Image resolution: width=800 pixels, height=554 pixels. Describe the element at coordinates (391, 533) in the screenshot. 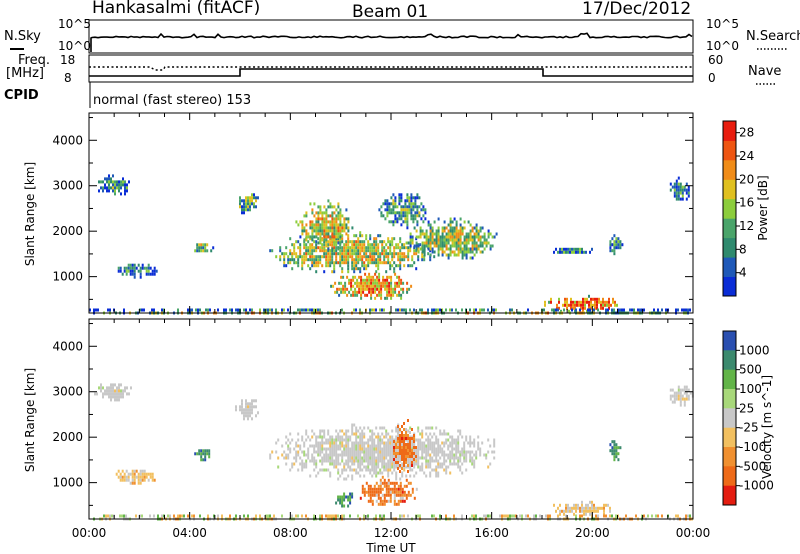

I see `time-xtick-labels: 00:00 04:00 08:00 12:00 16:00 20:00 00:00` at that location.